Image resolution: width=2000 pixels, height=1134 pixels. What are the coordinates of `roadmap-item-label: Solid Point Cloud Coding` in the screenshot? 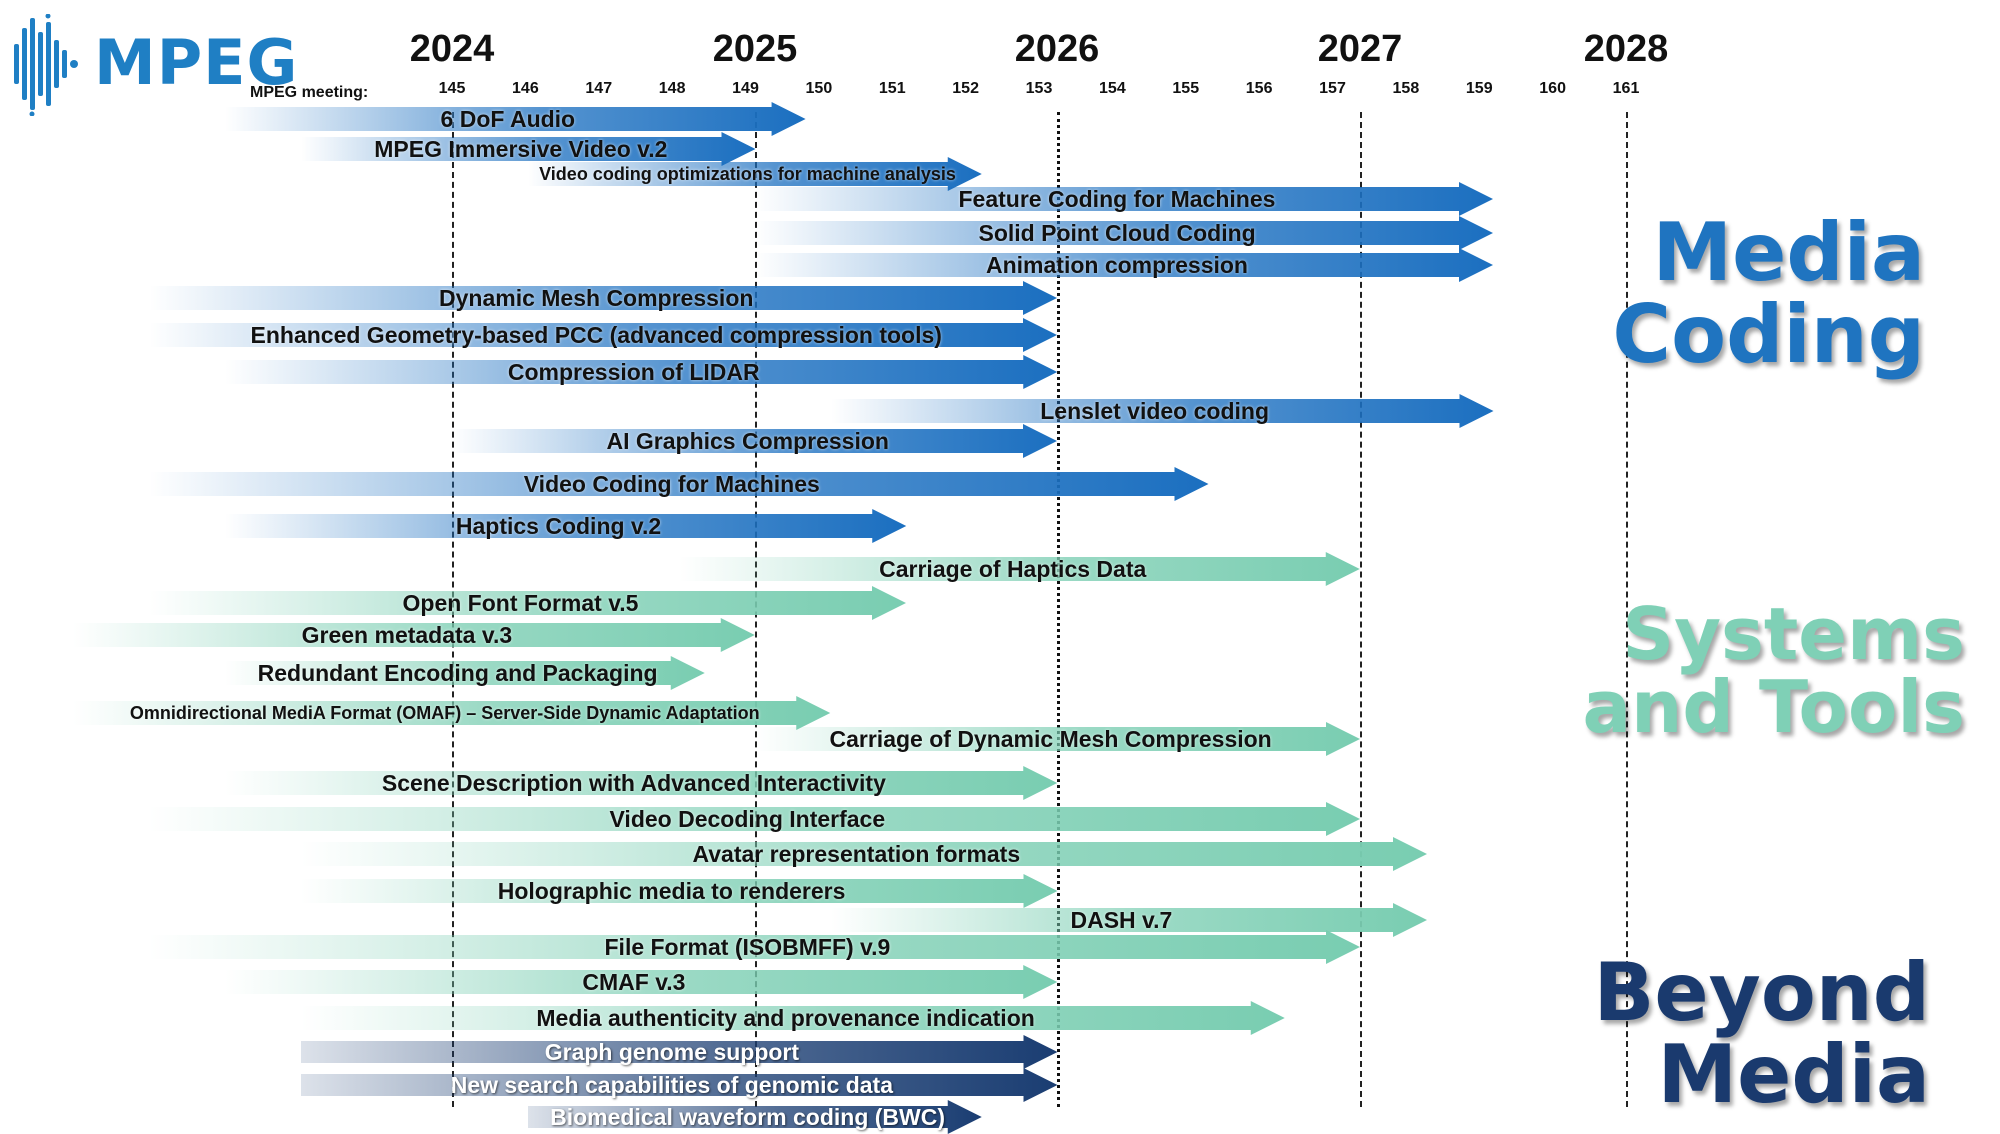 It's located at (1117, 233).